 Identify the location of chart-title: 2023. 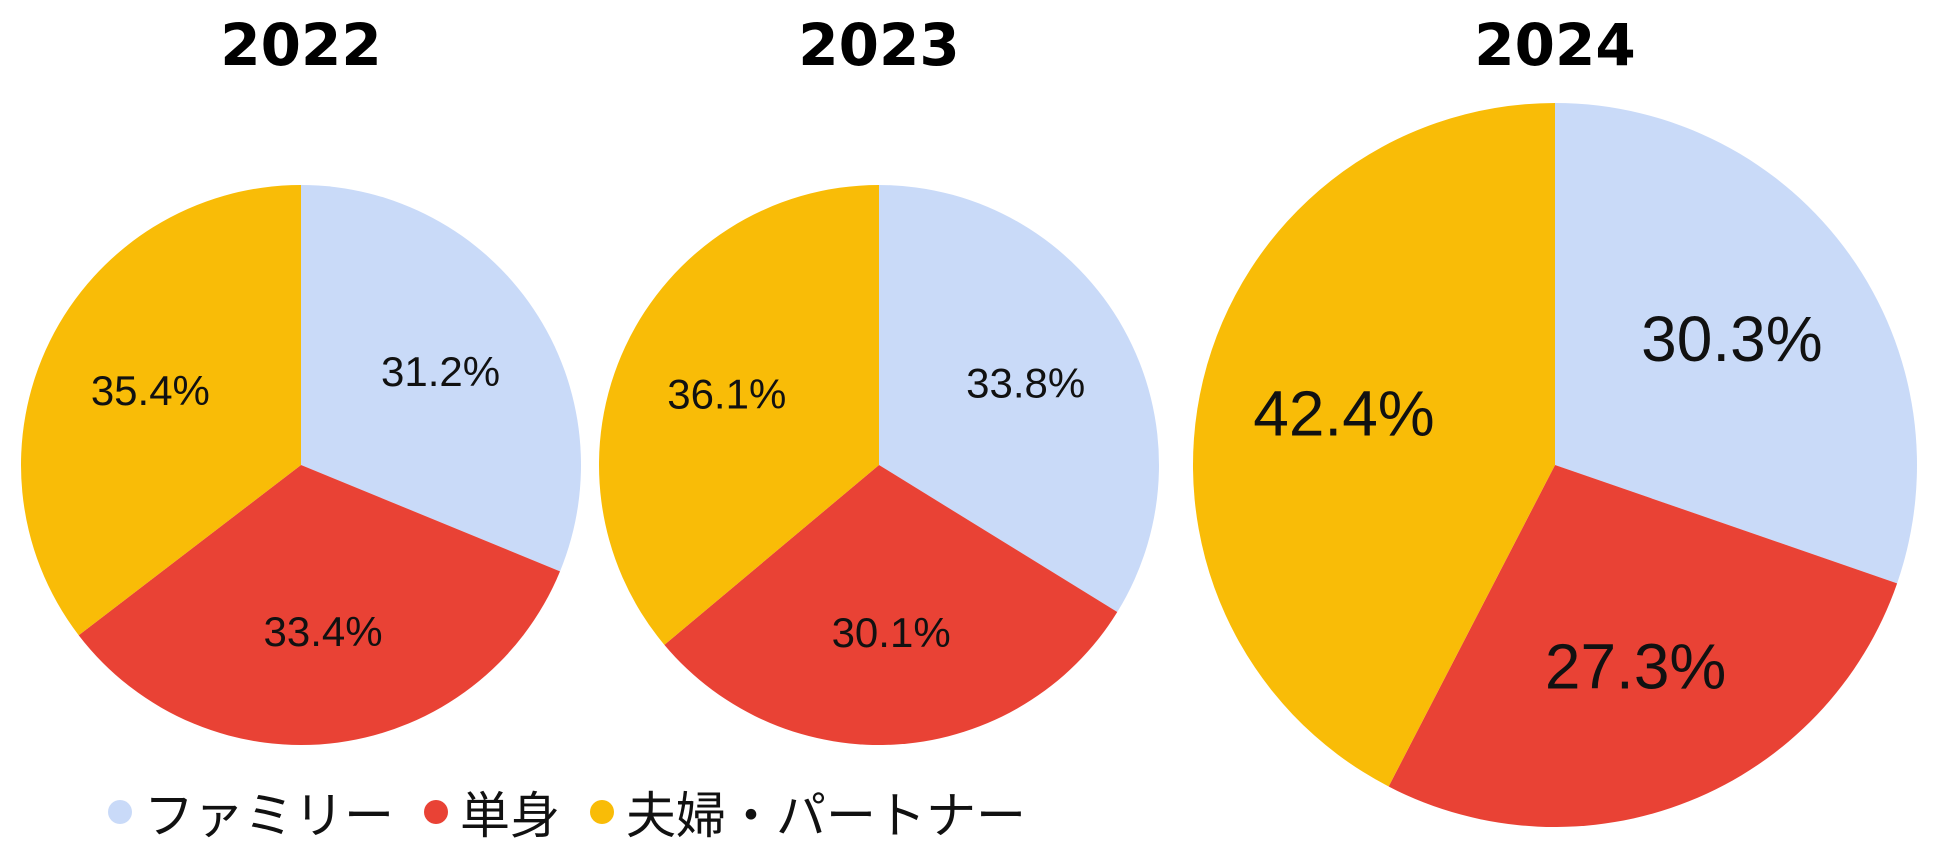
(878, 45).